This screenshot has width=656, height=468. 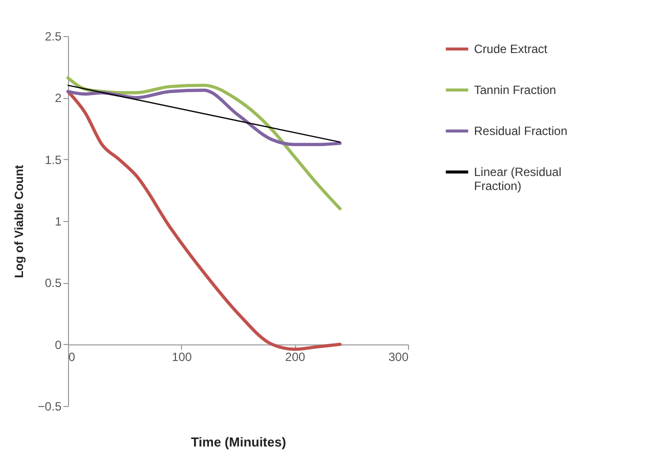 What do you see at coordinates (53, 37) in the screenshot?
I see `y-tick-label: 2.5` at bounding box center [53, 37].